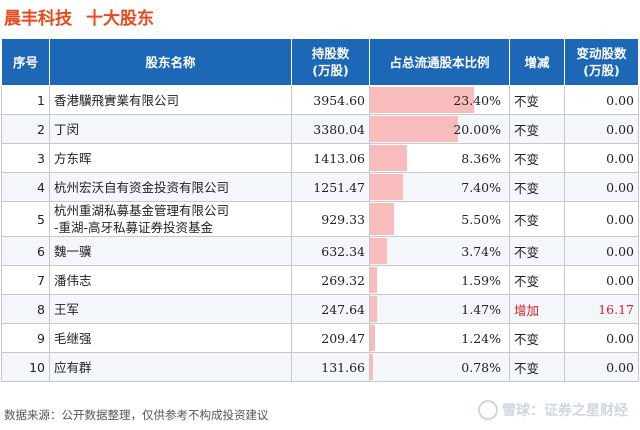 This screenshot has width=640, height=430. I want to click on title-bar: 晨丰科技 十大股东, so click(79, 16).